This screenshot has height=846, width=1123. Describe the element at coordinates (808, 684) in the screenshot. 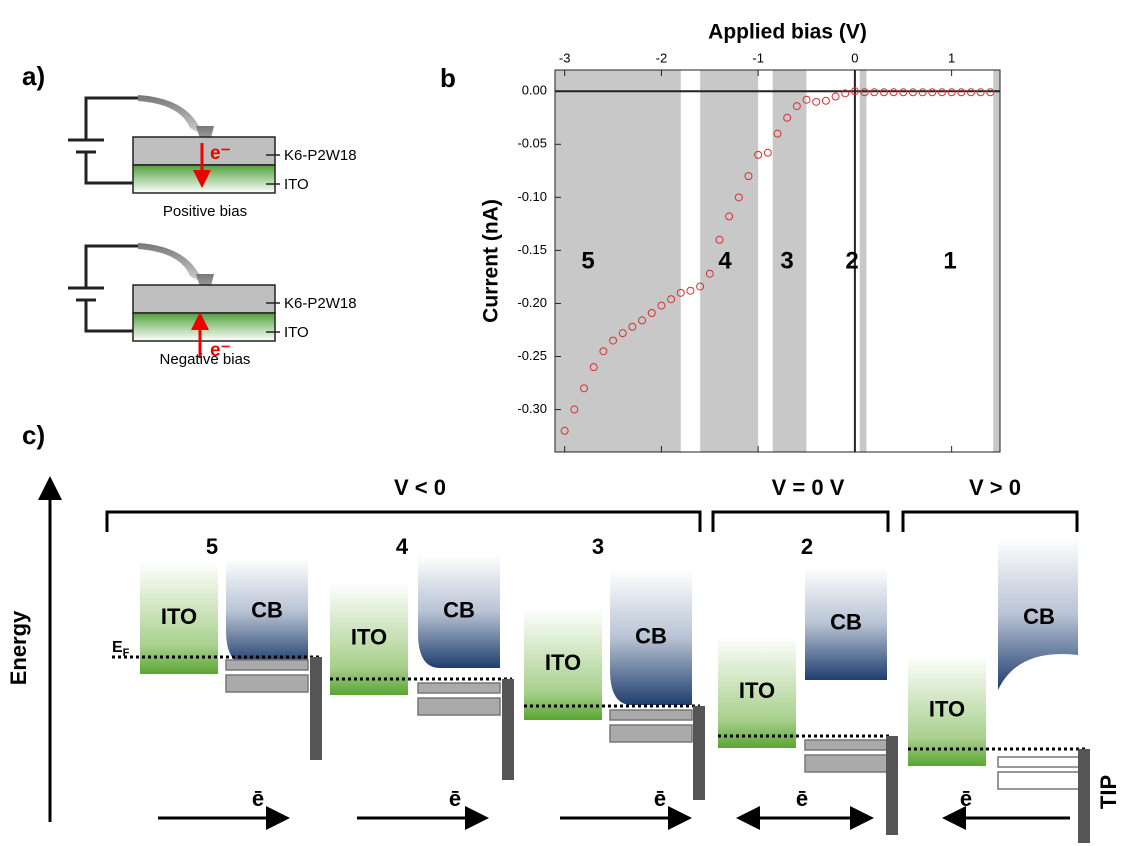

I see `stage: 2 ITO CB ē` at that location.